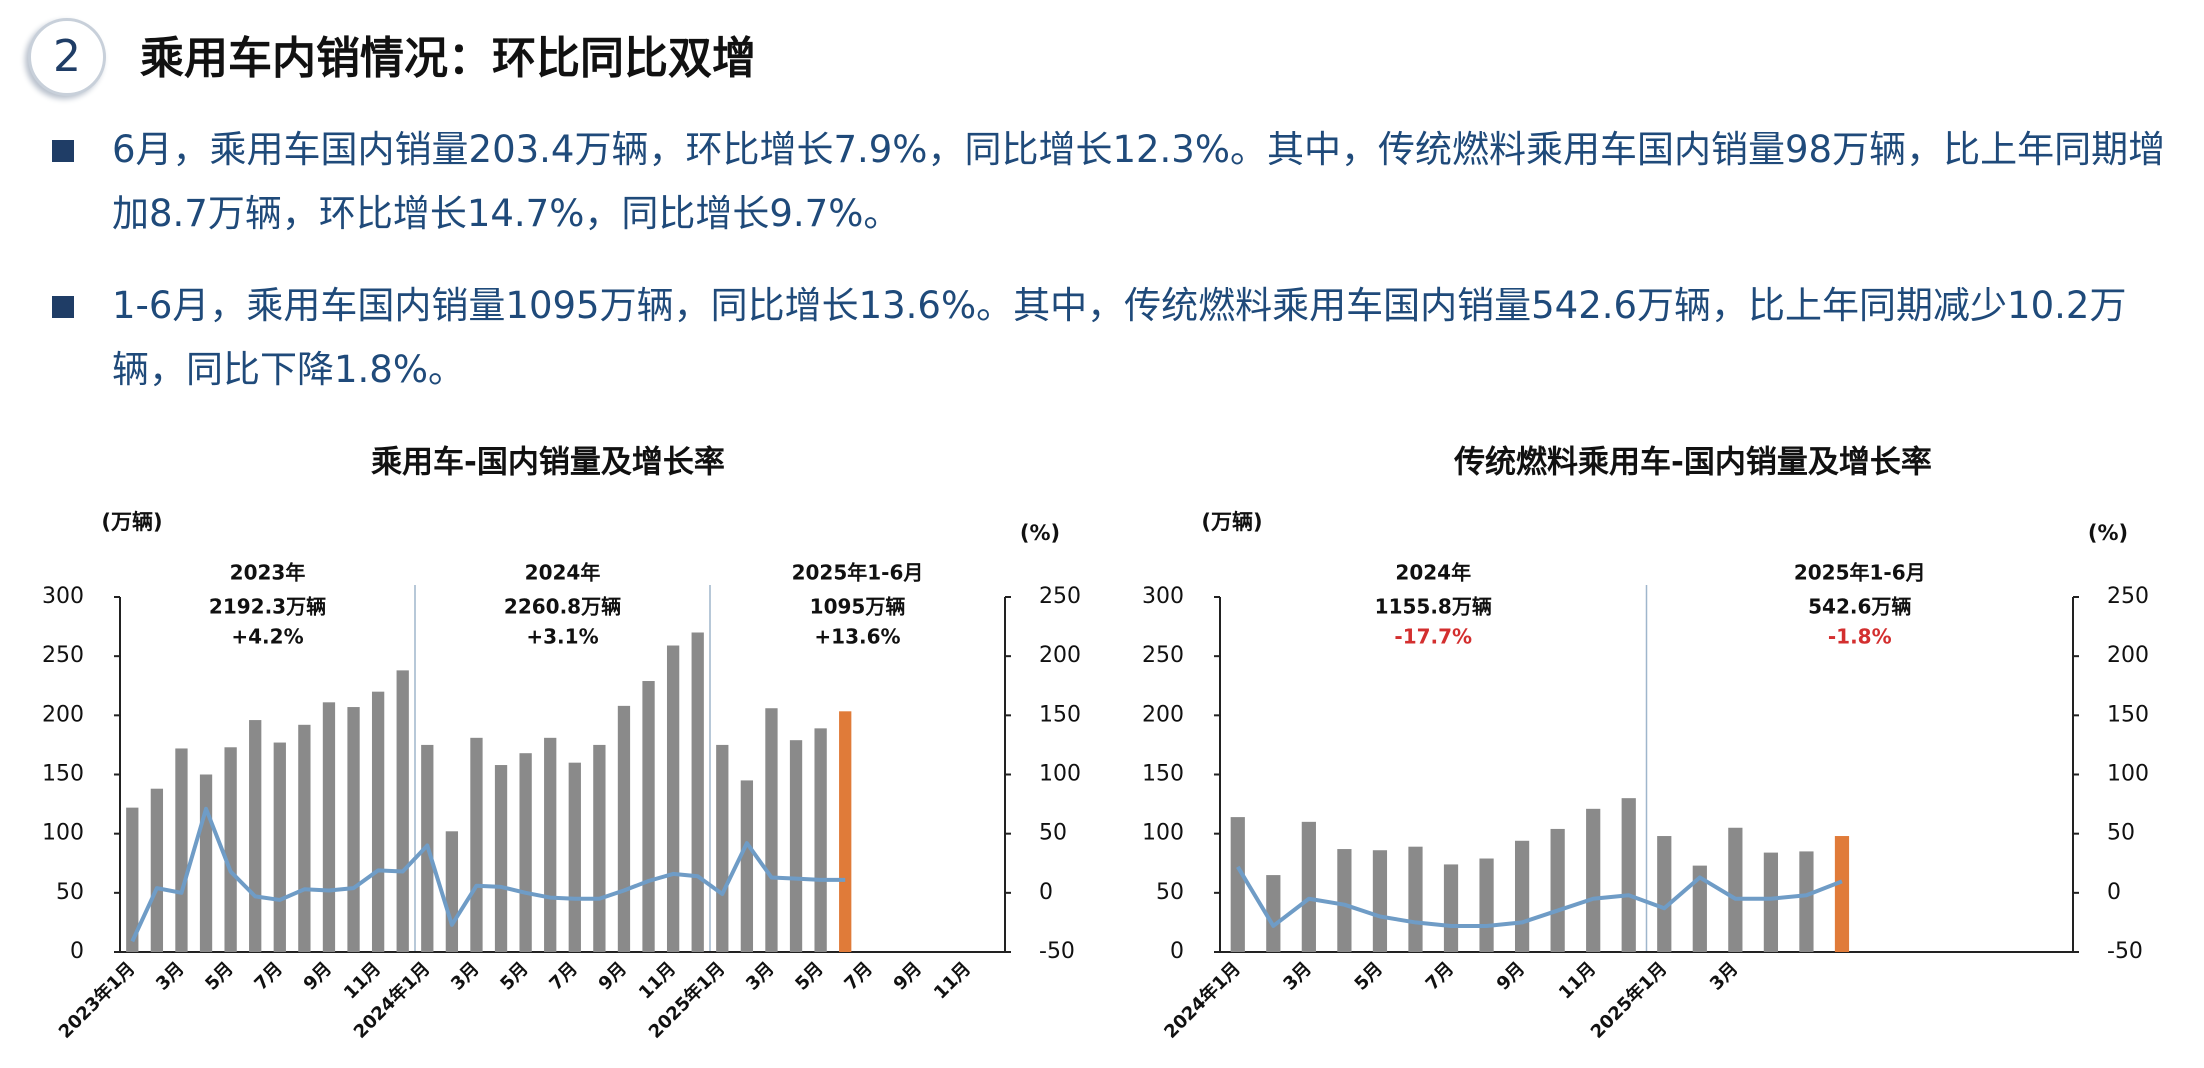 The height and width of the screenshot is (1068, 2204). What do you see at coordinates (857, 637) in the screenshot?
I see `annotation-change: +13.6%` at bounding box center [857, 637].